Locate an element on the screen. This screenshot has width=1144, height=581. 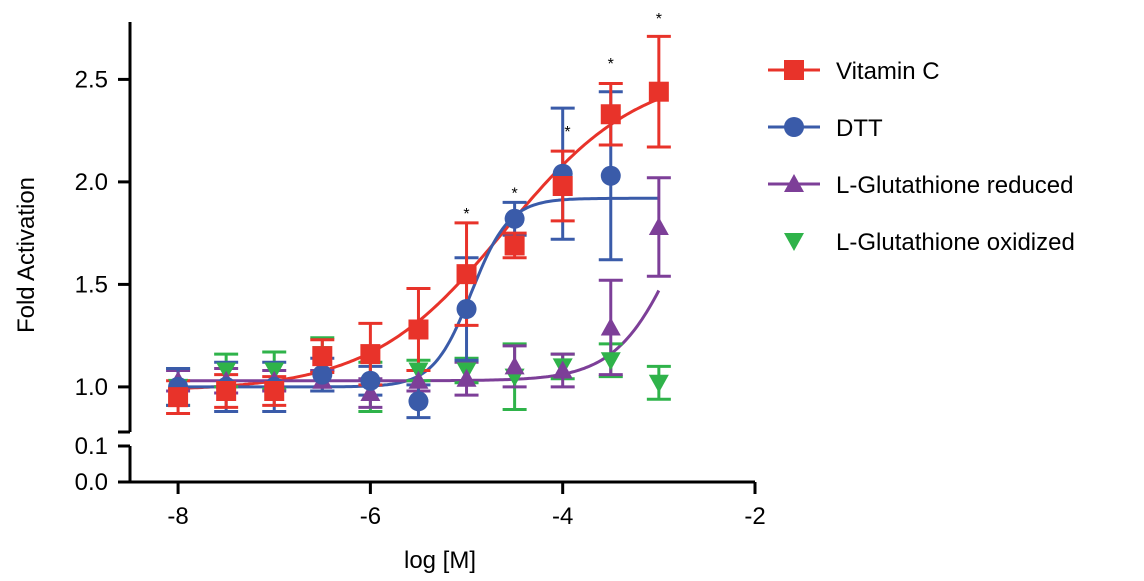
legend-label: DTT is located at coordinates (859, 128).